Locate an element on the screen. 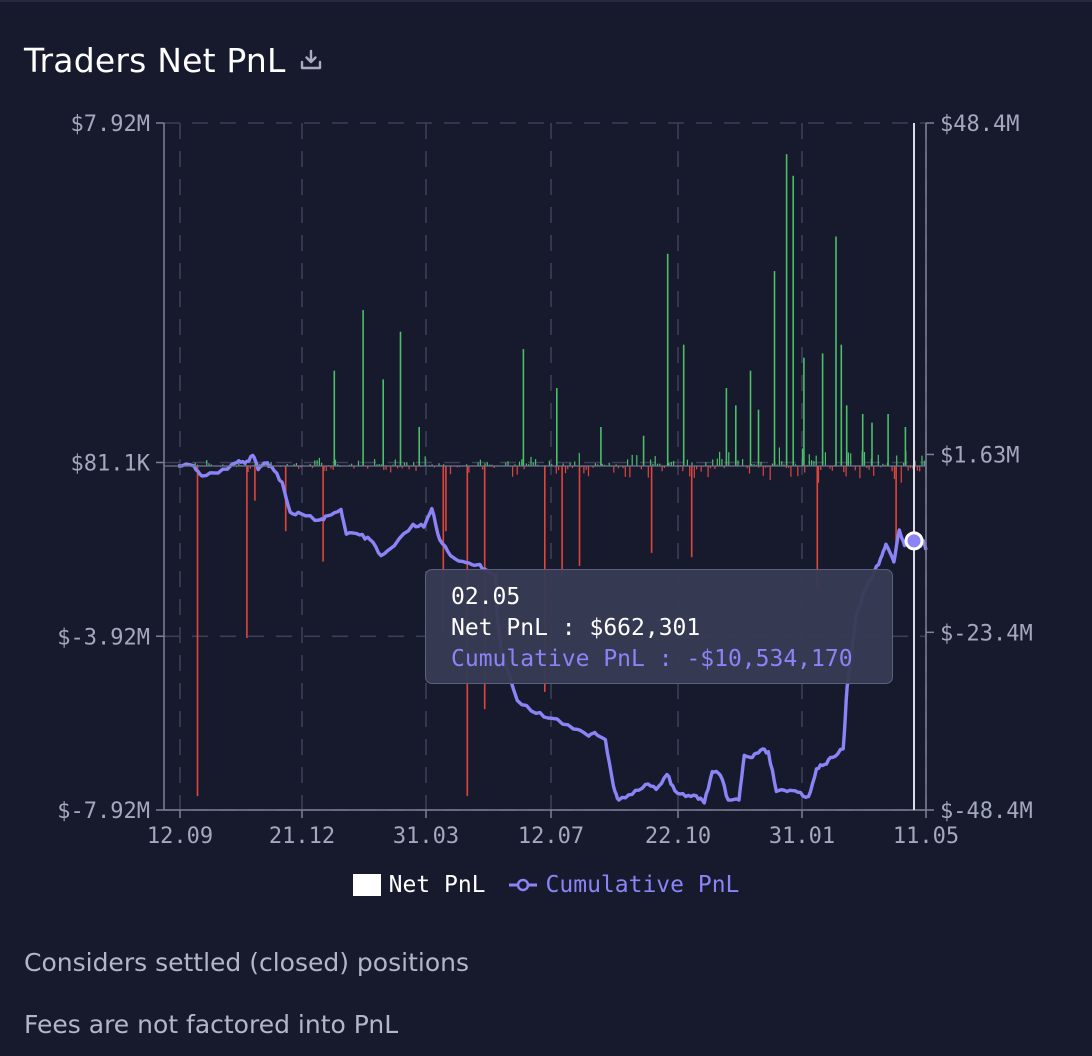 Image resolution: width=1092 pixels, height=1056 pixels. legend-item-cumulative-pnl: Cumulative PnL is located at coordinates (623, 885).